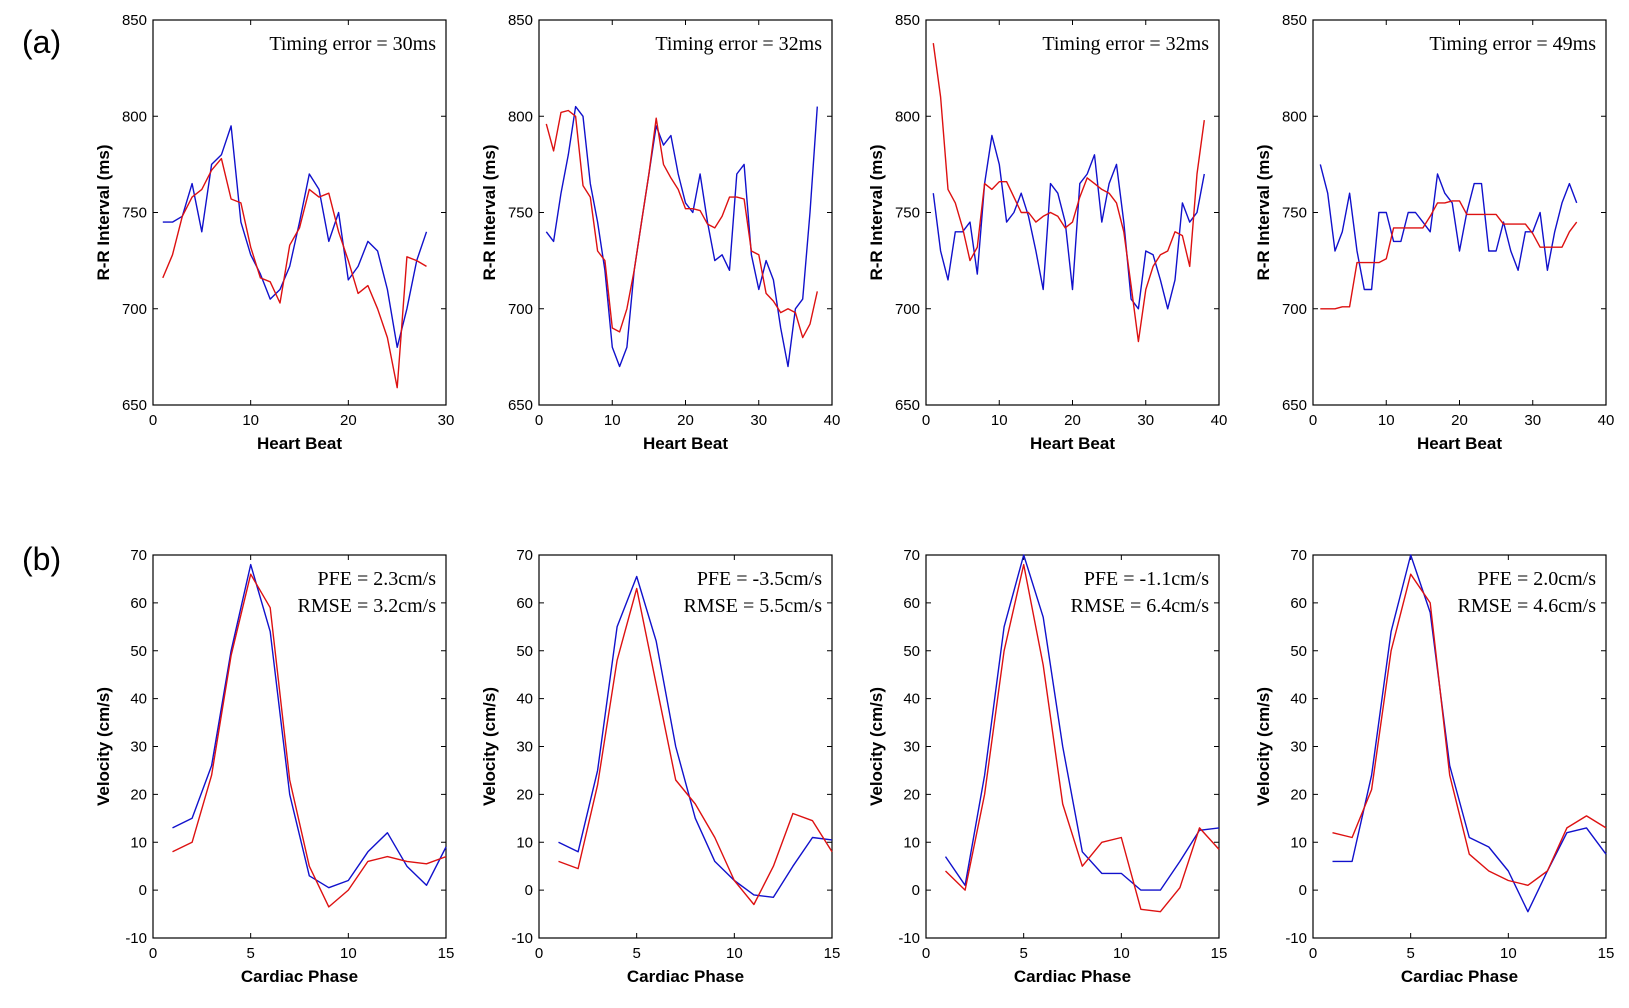 This screenshot has height=1008, width=1629. I want to click on y-tick-label: 10, so click(911, 842).